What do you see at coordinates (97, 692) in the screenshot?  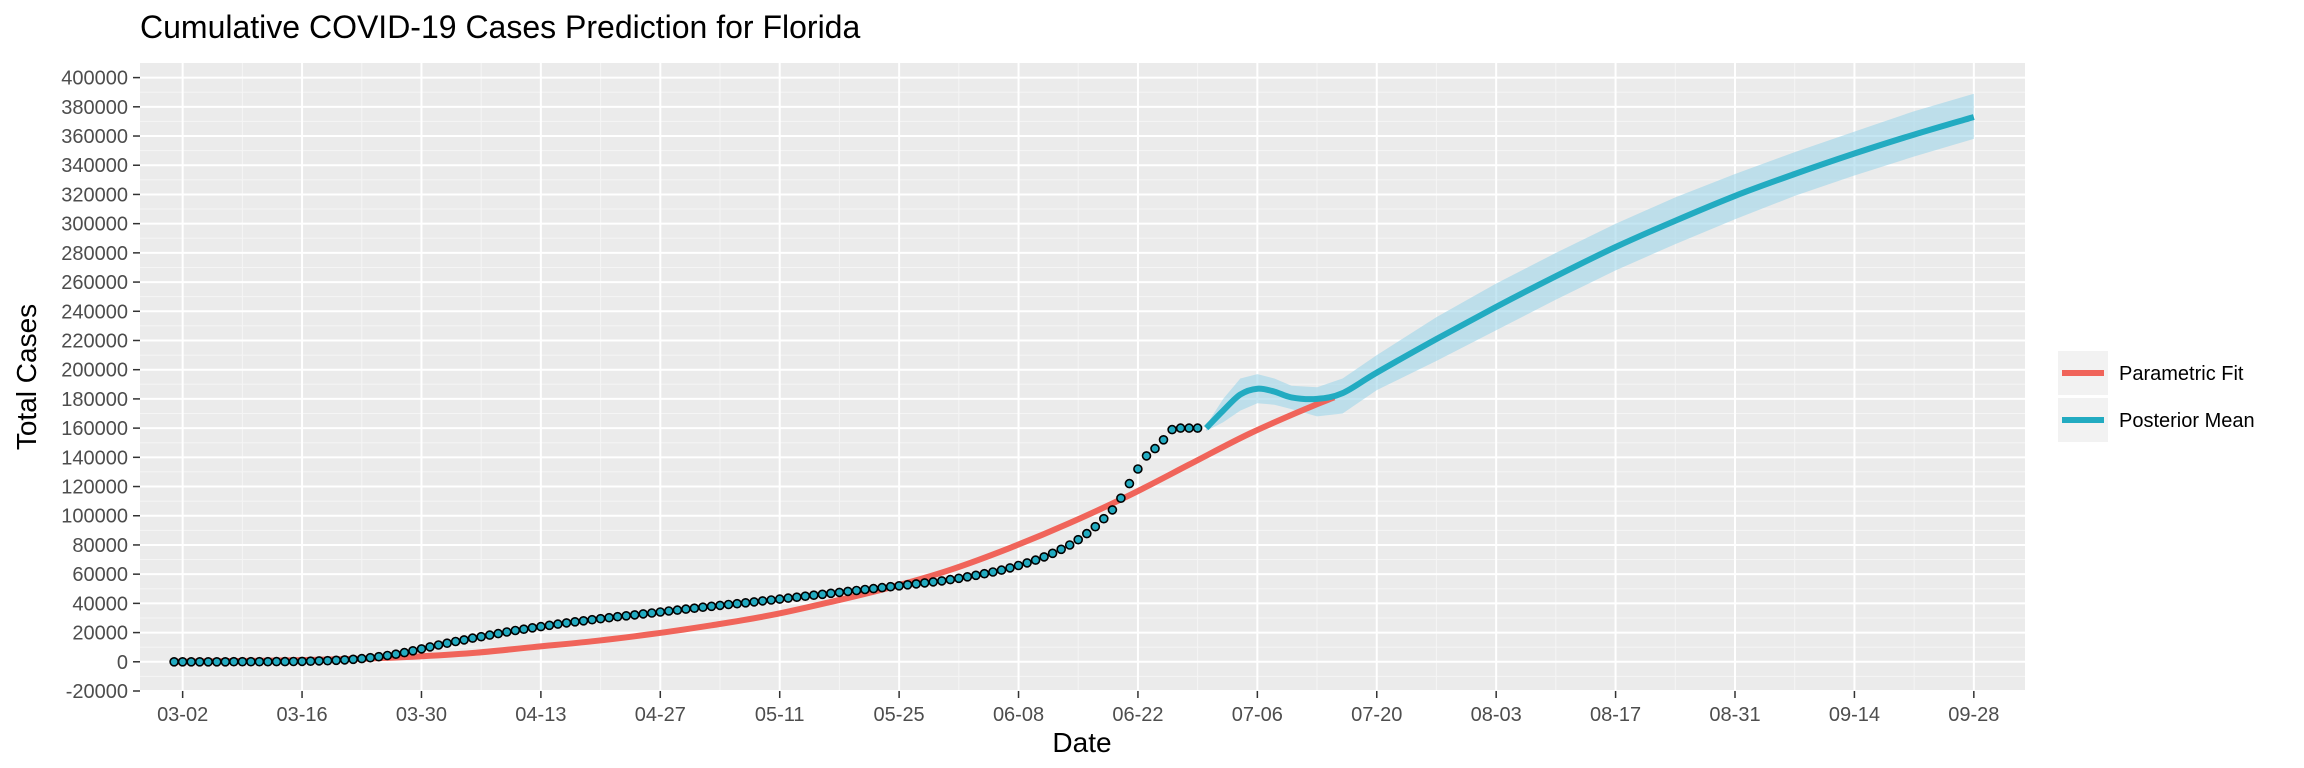 I see `y-tick-label: -20000` at bounding box center [97, 692].